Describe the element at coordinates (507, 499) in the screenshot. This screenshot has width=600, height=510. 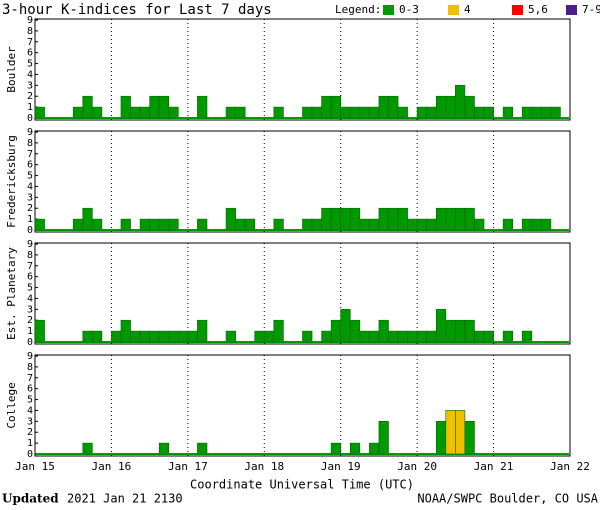
I see `credit: NOAA/SWPC Boulder, CO USA` at that location.